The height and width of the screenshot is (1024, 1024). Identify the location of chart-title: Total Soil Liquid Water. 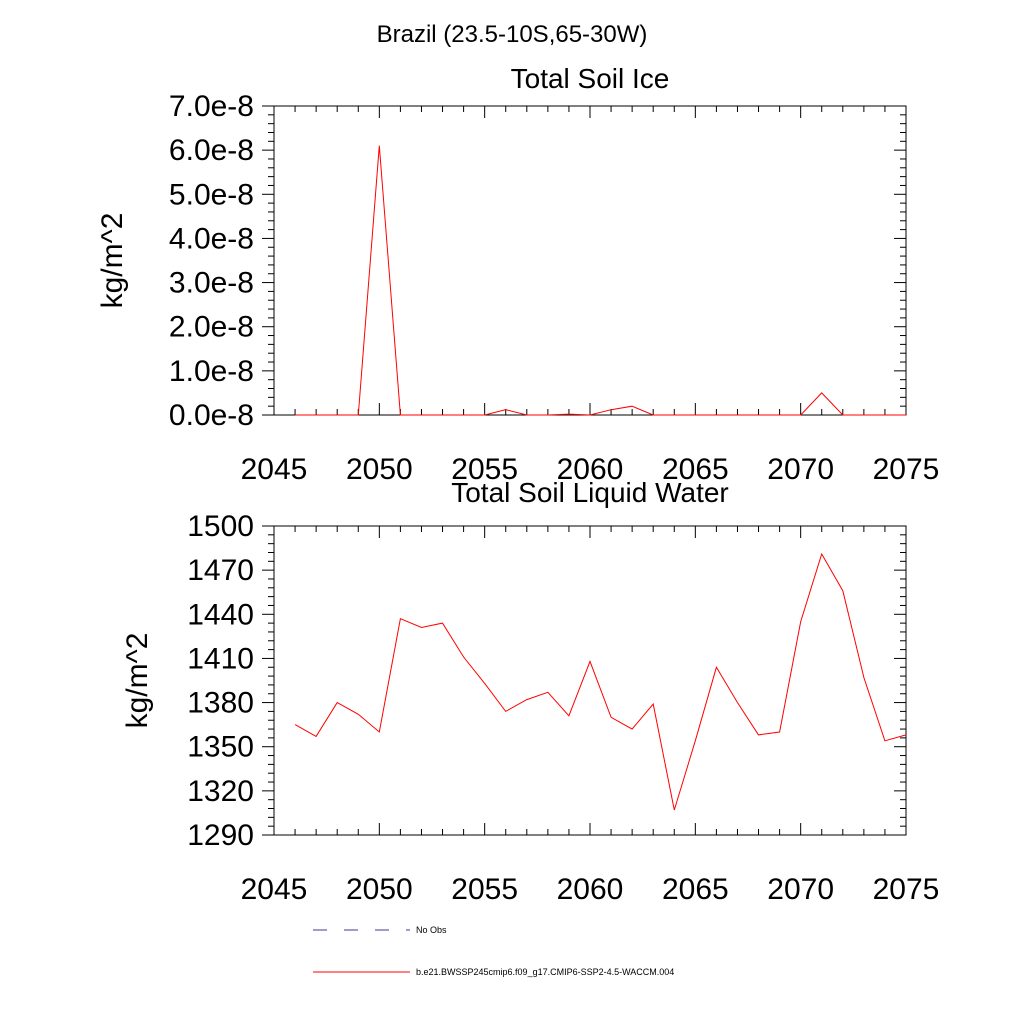
(590, 492).